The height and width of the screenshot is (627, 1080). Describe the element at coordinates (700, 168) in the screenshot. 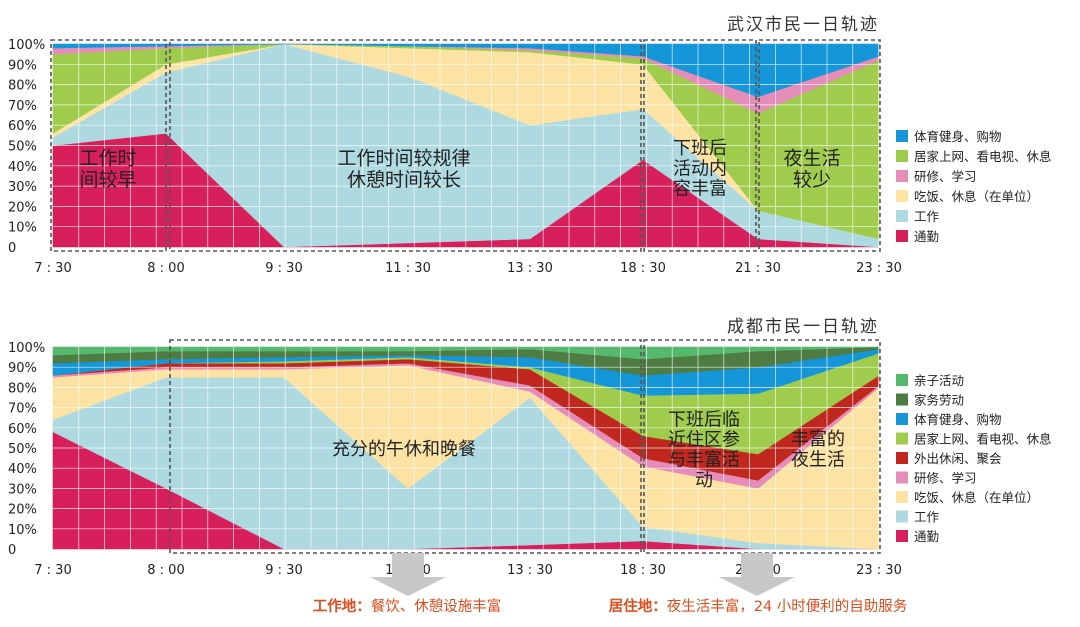

I see `annotation: 下班后活动内容丰富` at that location.